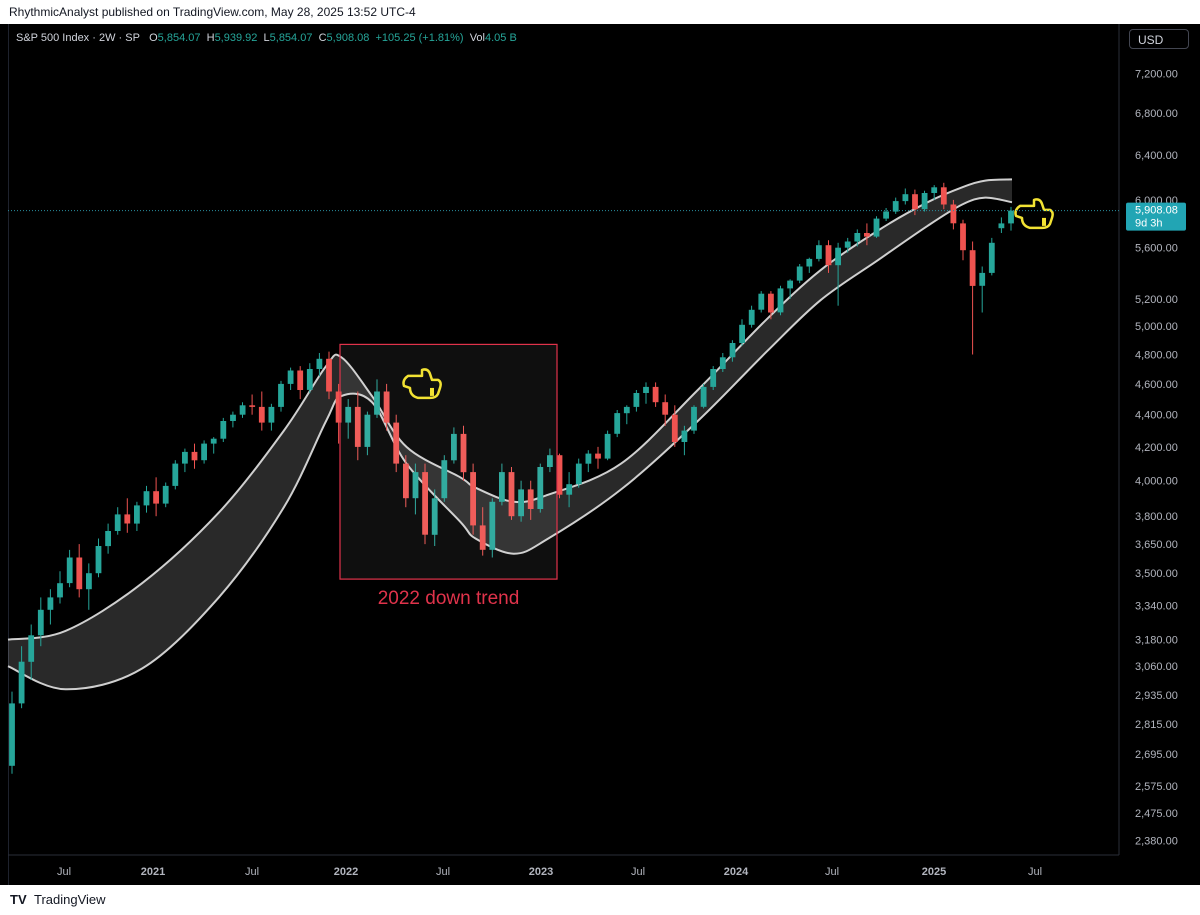 This screenshot has height=915, width=1200. I want to click on time-tick-label: 2025, so click(934, 872).